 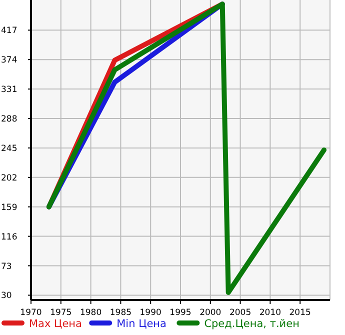 I want to click on y-tick-label: 417, so click(x=9, y=31).